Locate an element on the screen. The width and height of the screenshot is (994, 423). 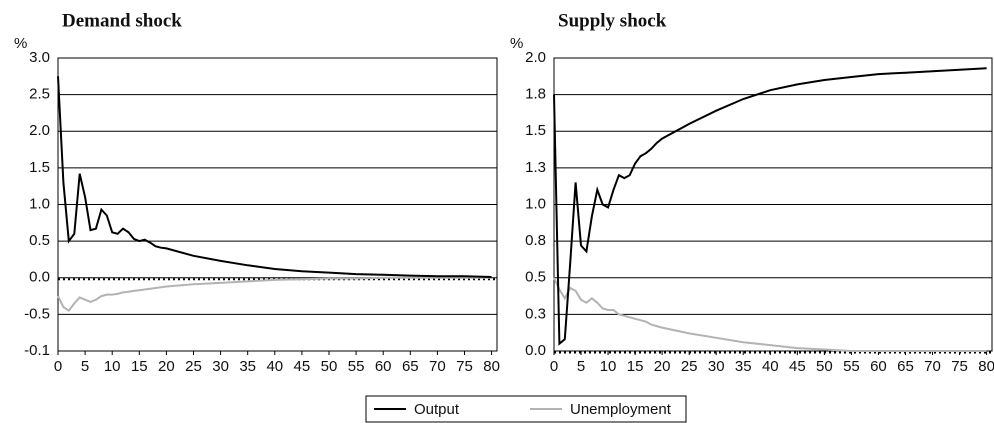
y-tick-label: 1.3 is located at coordinates (535, 167).